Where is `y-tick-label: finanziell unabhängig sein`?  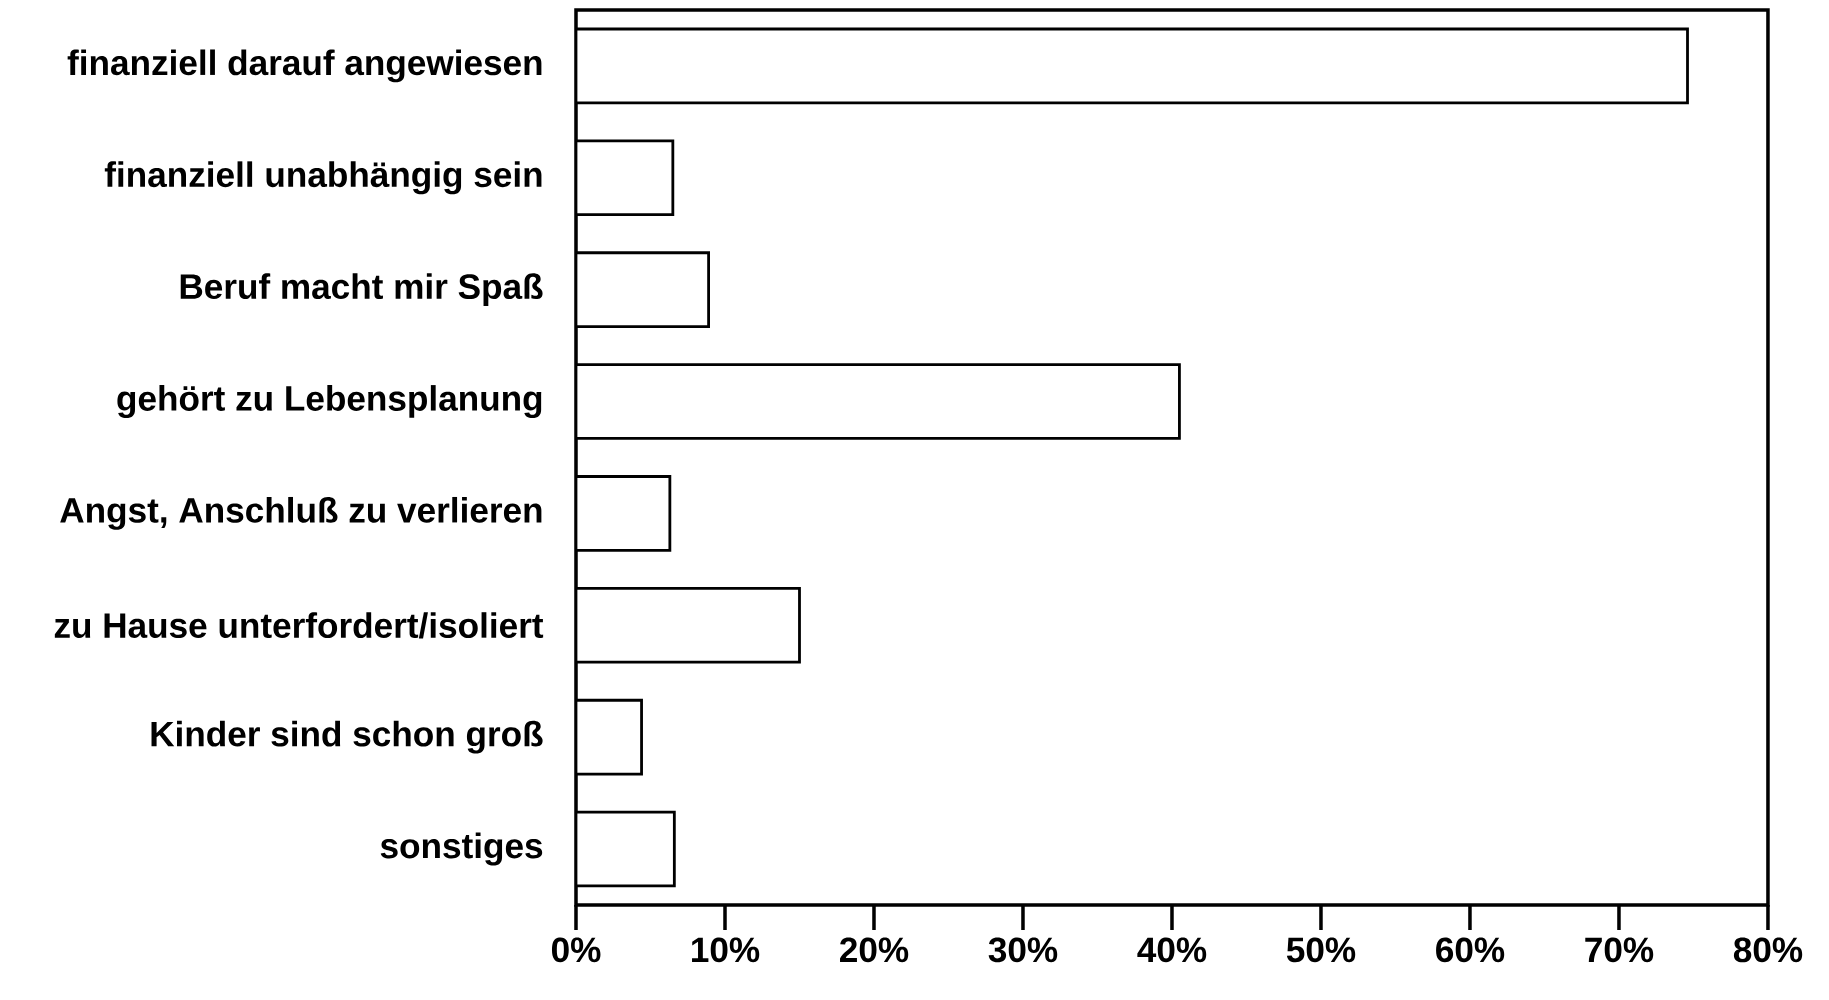
y-tick-label: finanziell unabhängig sein is located at coordinates (323, 178).